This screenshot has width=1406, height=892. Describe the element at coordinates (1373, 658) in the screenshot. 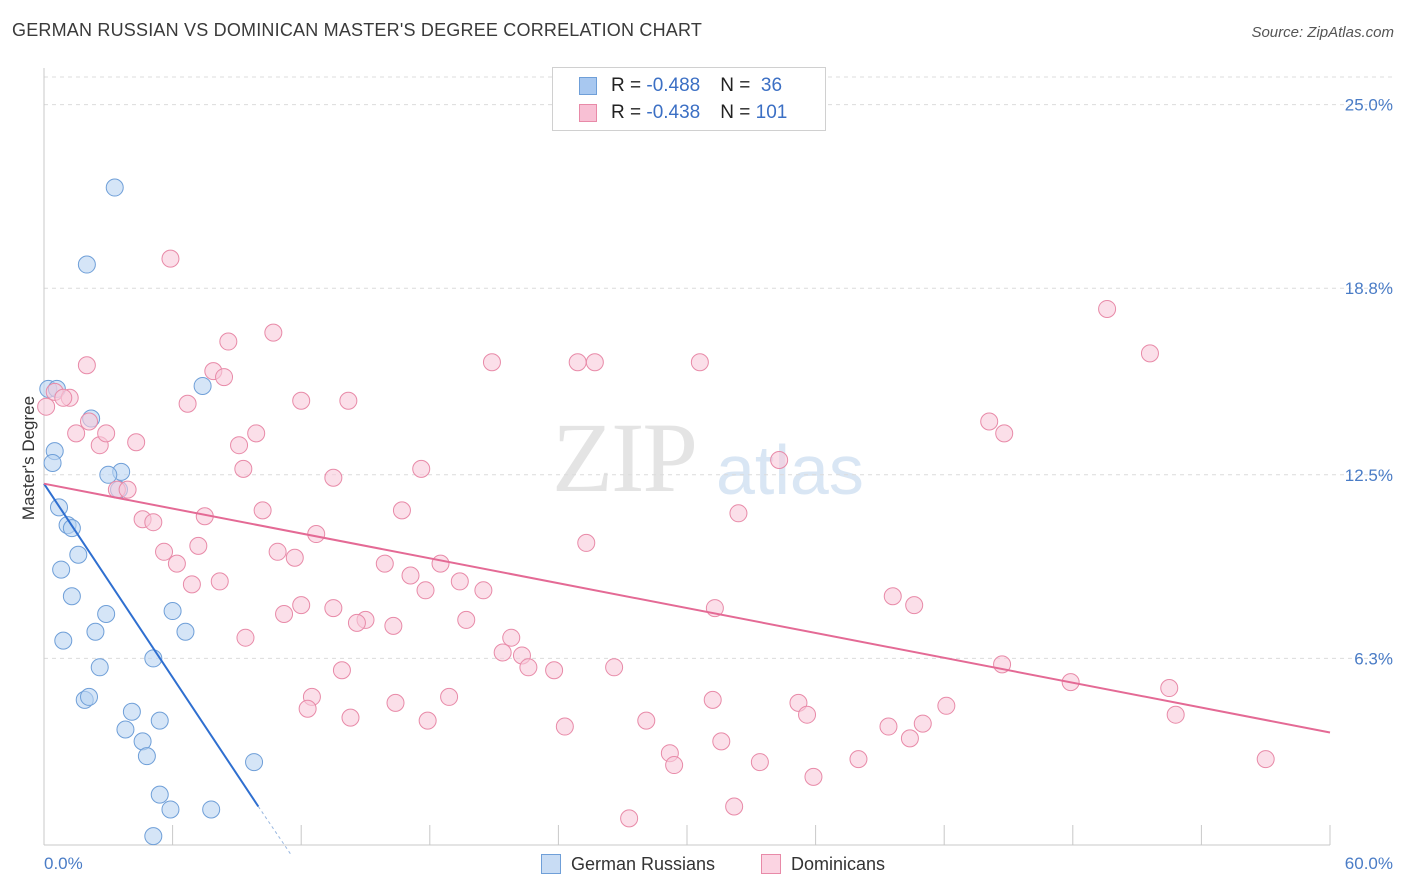

I see `y-tick-label: 6.3%` at that location.